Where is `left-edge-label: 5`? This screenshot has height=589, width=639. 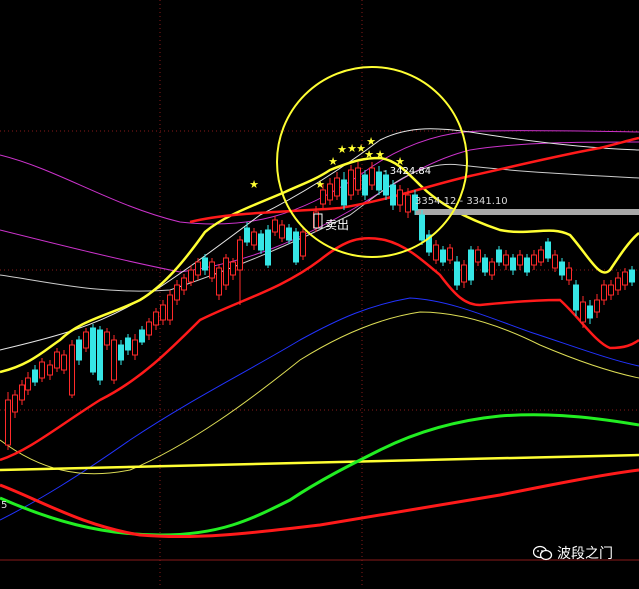 left-edge-label: 5 is located at coordinates (4, 505).